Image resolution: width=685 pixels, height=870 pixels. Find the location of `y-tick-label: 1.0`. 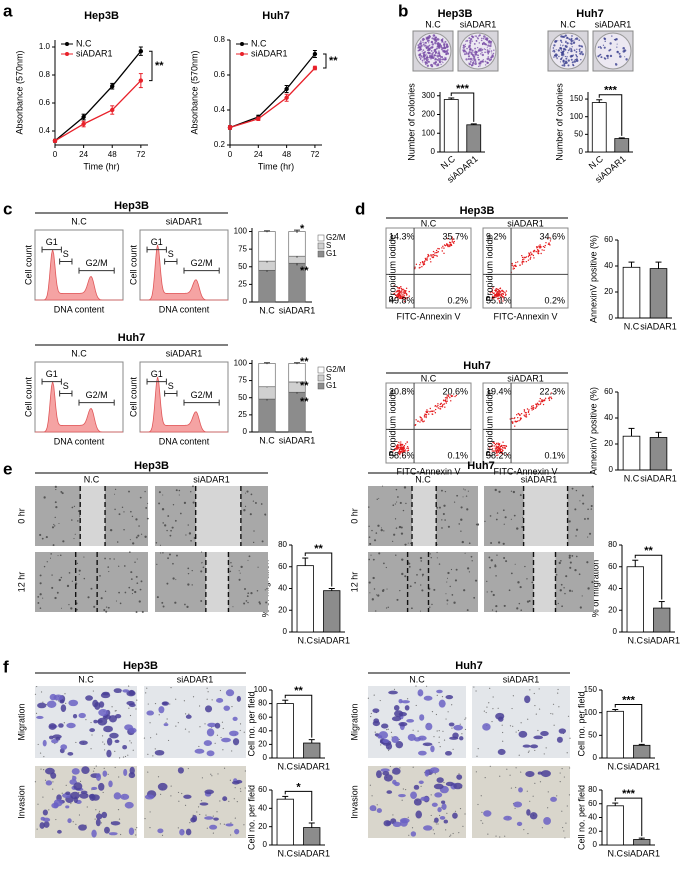

y-tick-label: 1.0 is located at coordinates (45, 46).